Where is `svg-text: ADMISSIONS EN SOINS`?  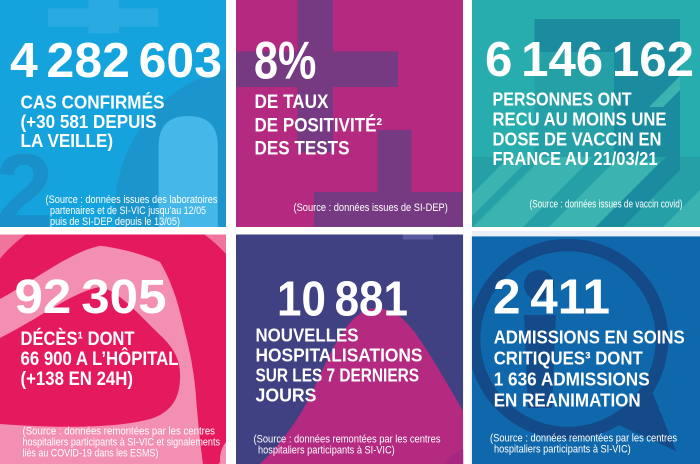
svg-text: ADMISSIONS EN SOINS is located at coordinates (589, 337).